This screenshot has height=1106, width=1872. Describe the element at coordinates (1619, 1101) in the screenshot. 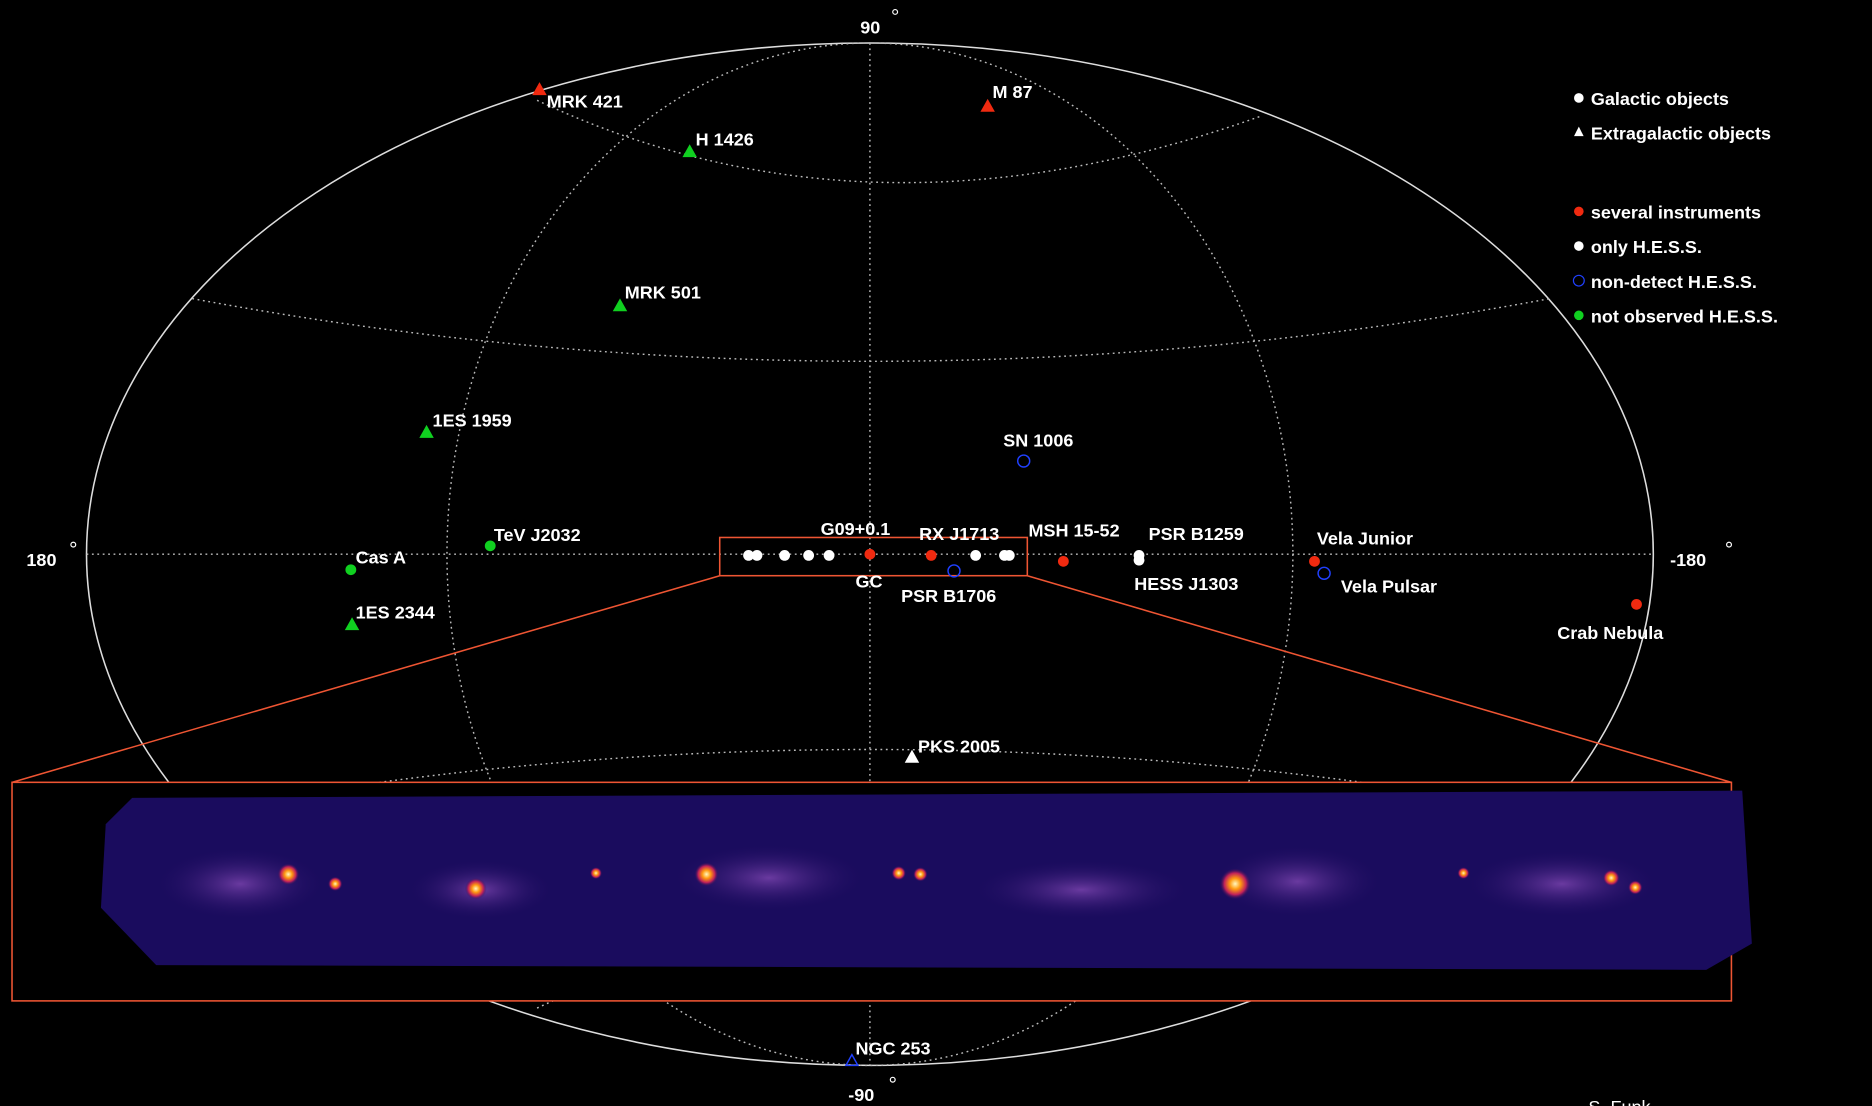

I see `credit: S. Funk` at that location.